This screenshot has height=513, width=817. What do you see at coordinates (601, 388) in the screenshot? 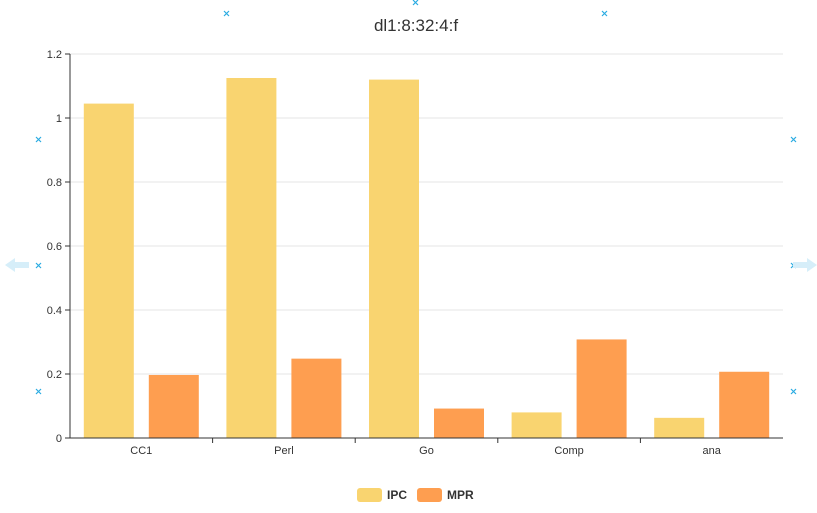
I see `bar-mpr-comp` at bounding box center [601, 388].